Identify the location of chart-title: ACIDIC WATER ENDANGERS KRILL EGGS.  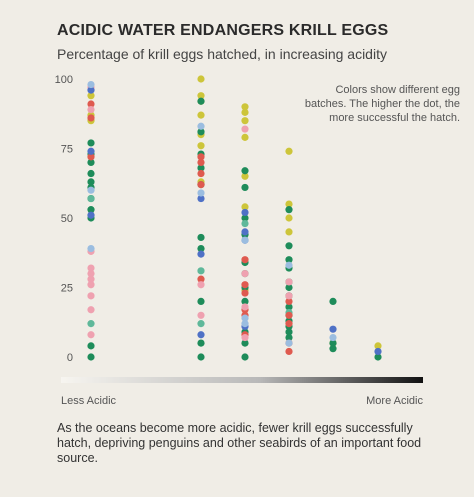
(223, 30).